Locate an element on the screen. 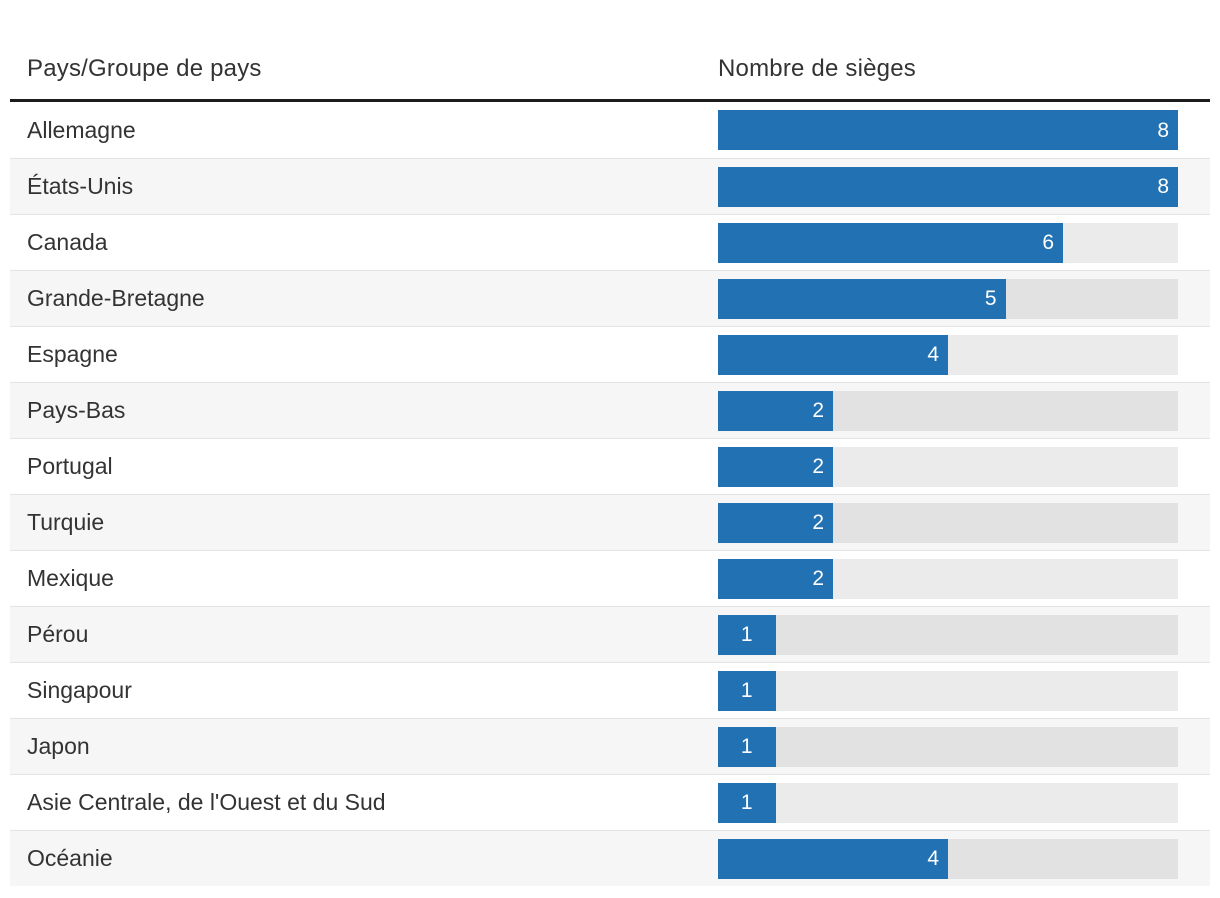 This screenshot has width=1220, height=898. table-row: Canada 6 is located at coordinates (610, 242).